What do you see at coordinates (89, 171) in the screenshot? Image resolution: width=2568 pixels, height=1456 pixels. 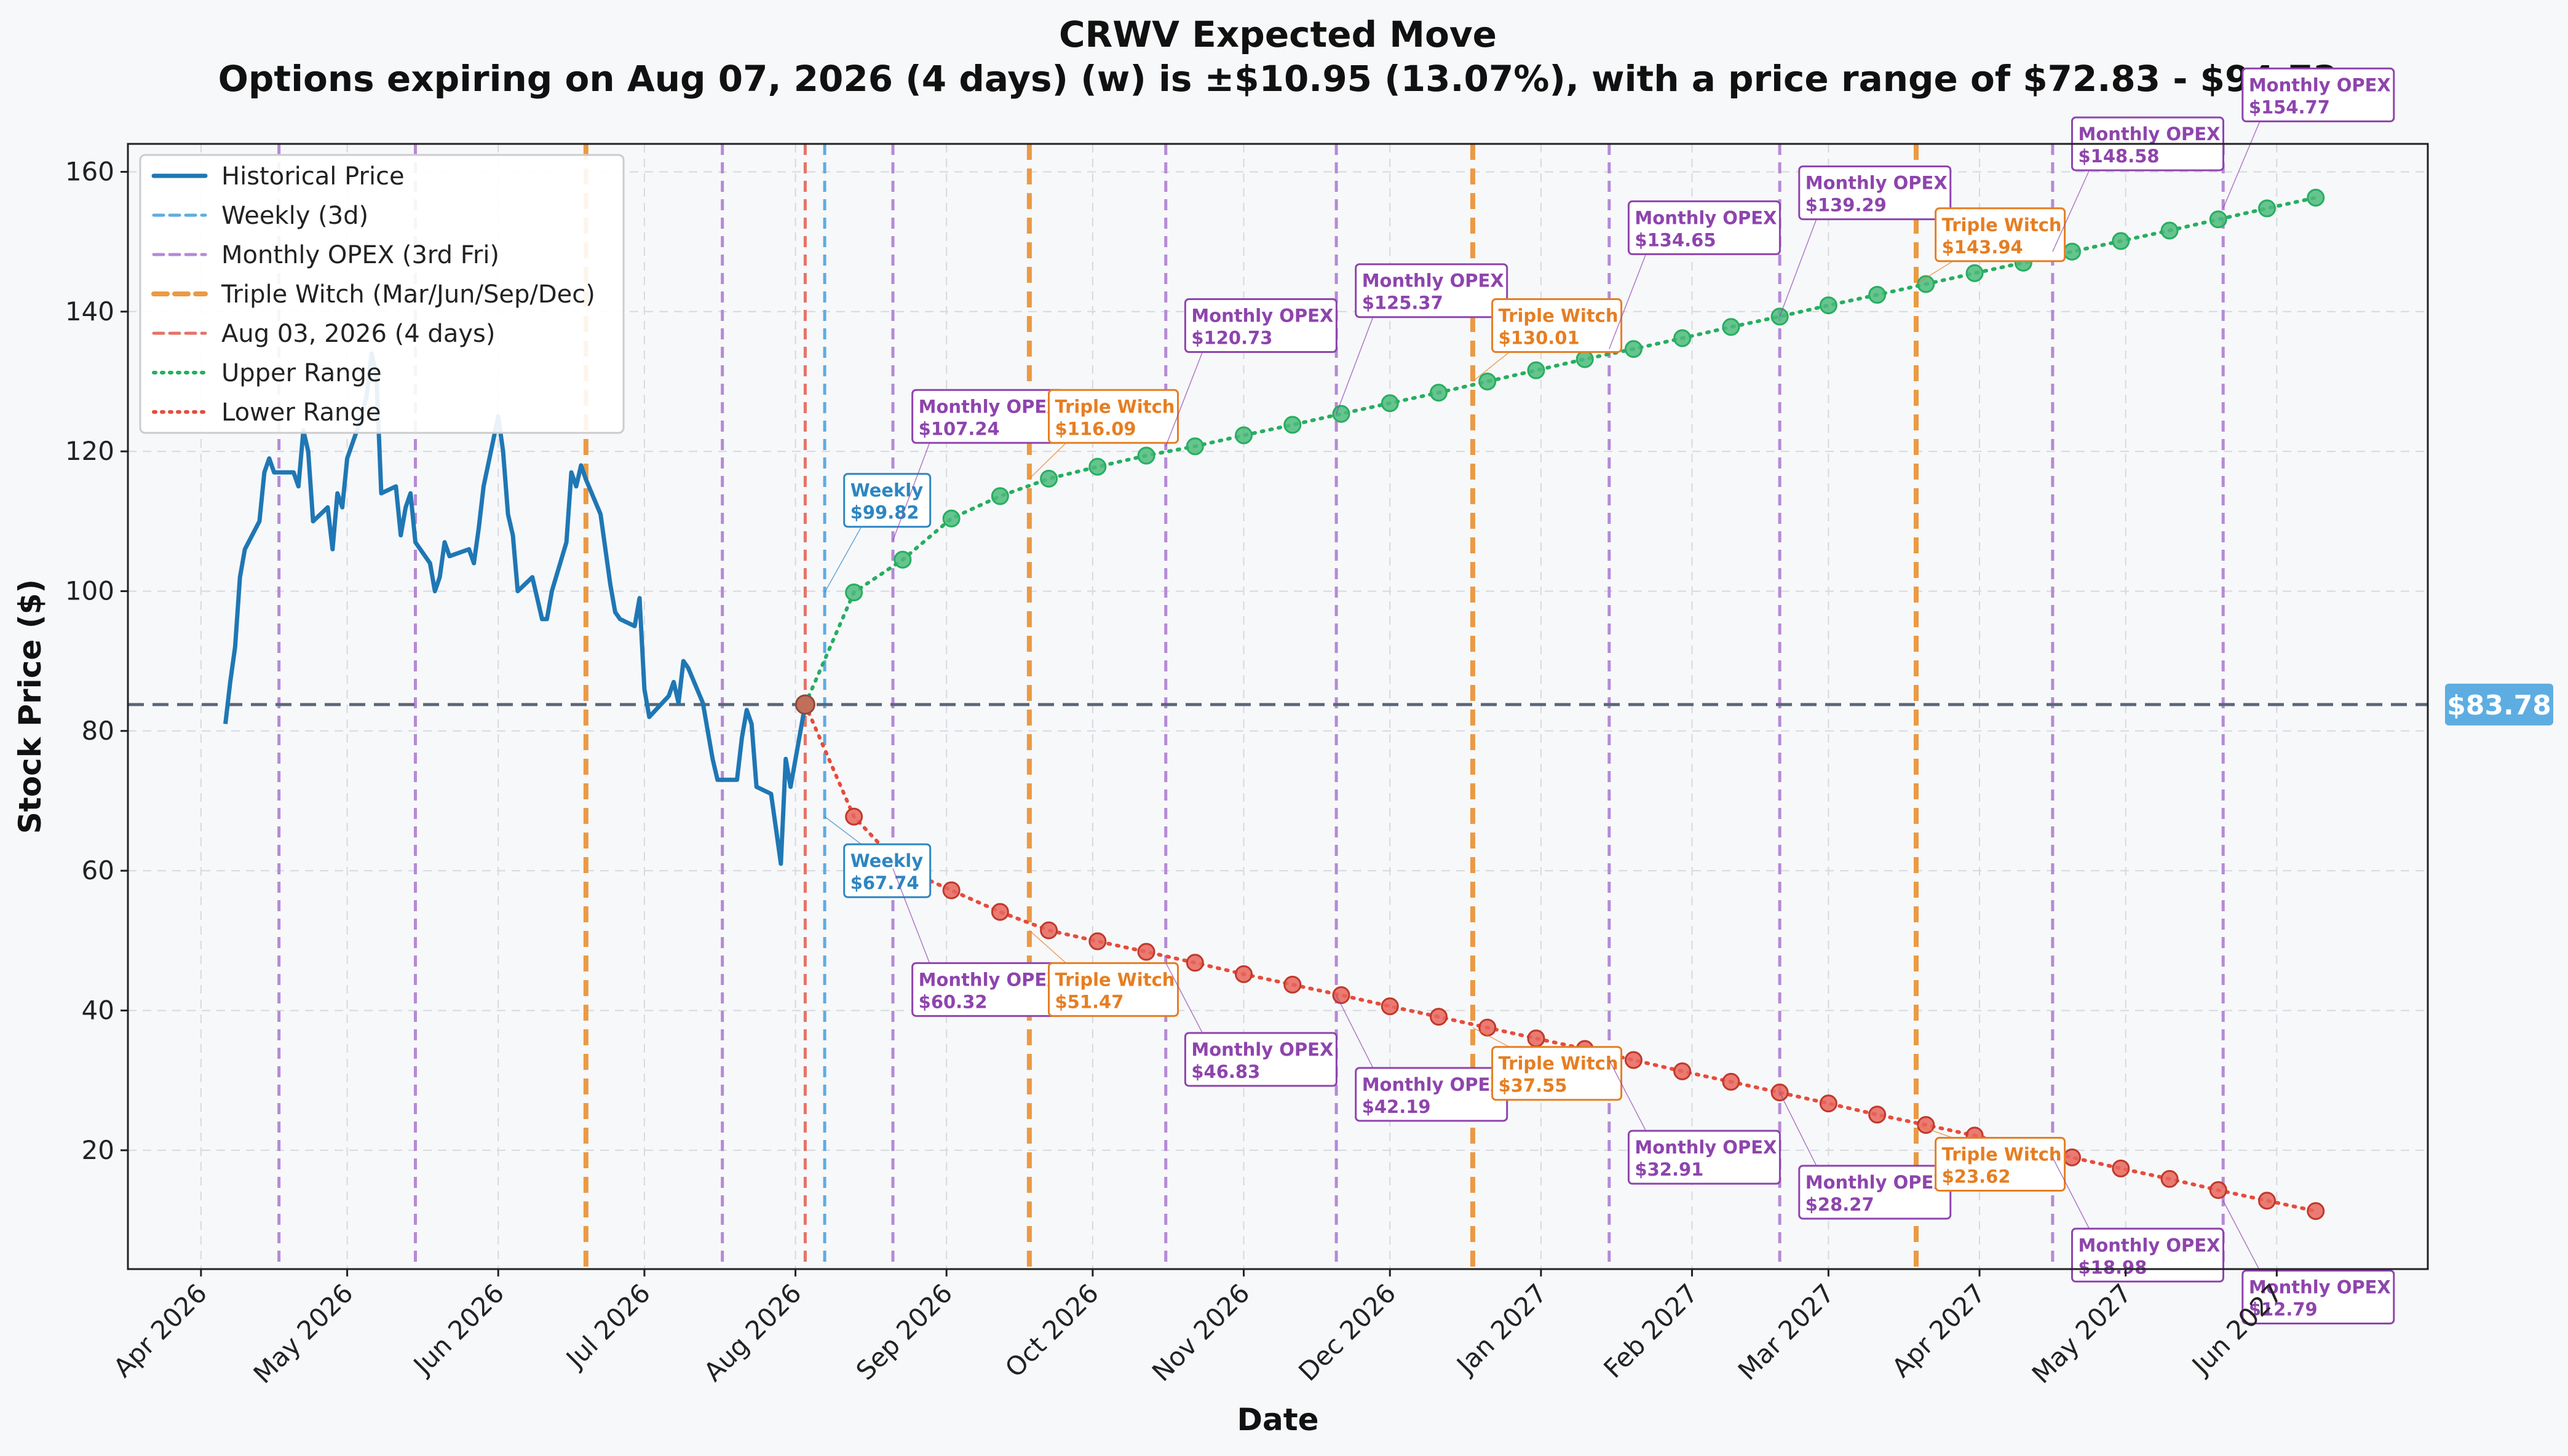 I see `y-tick-label: 160` at bounding box center [89, 171].